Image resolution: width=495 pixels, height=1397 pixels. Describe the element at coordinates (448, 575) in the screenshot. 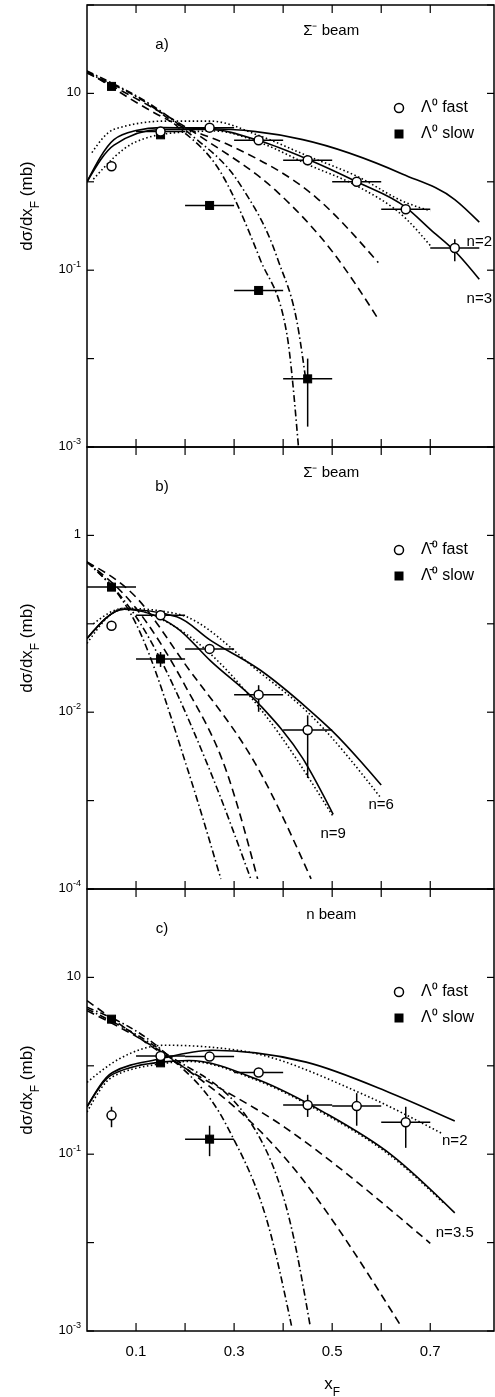

I see `legend-label: Λ̄⁰ slow` at that location.